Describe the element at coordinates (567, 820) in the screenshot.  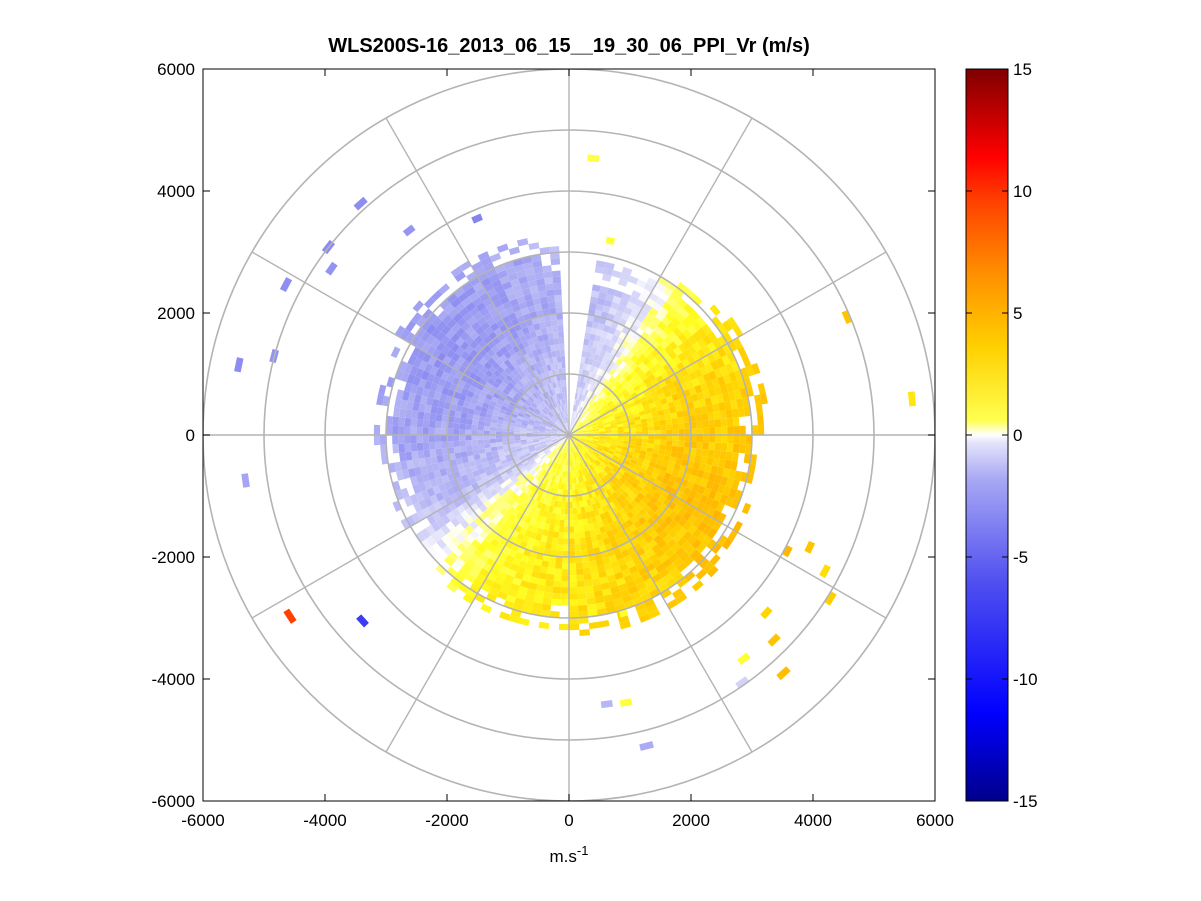
I see `x-tick-labels: -6000 -4000 -2000 0 2000 4000 6000` at that location.